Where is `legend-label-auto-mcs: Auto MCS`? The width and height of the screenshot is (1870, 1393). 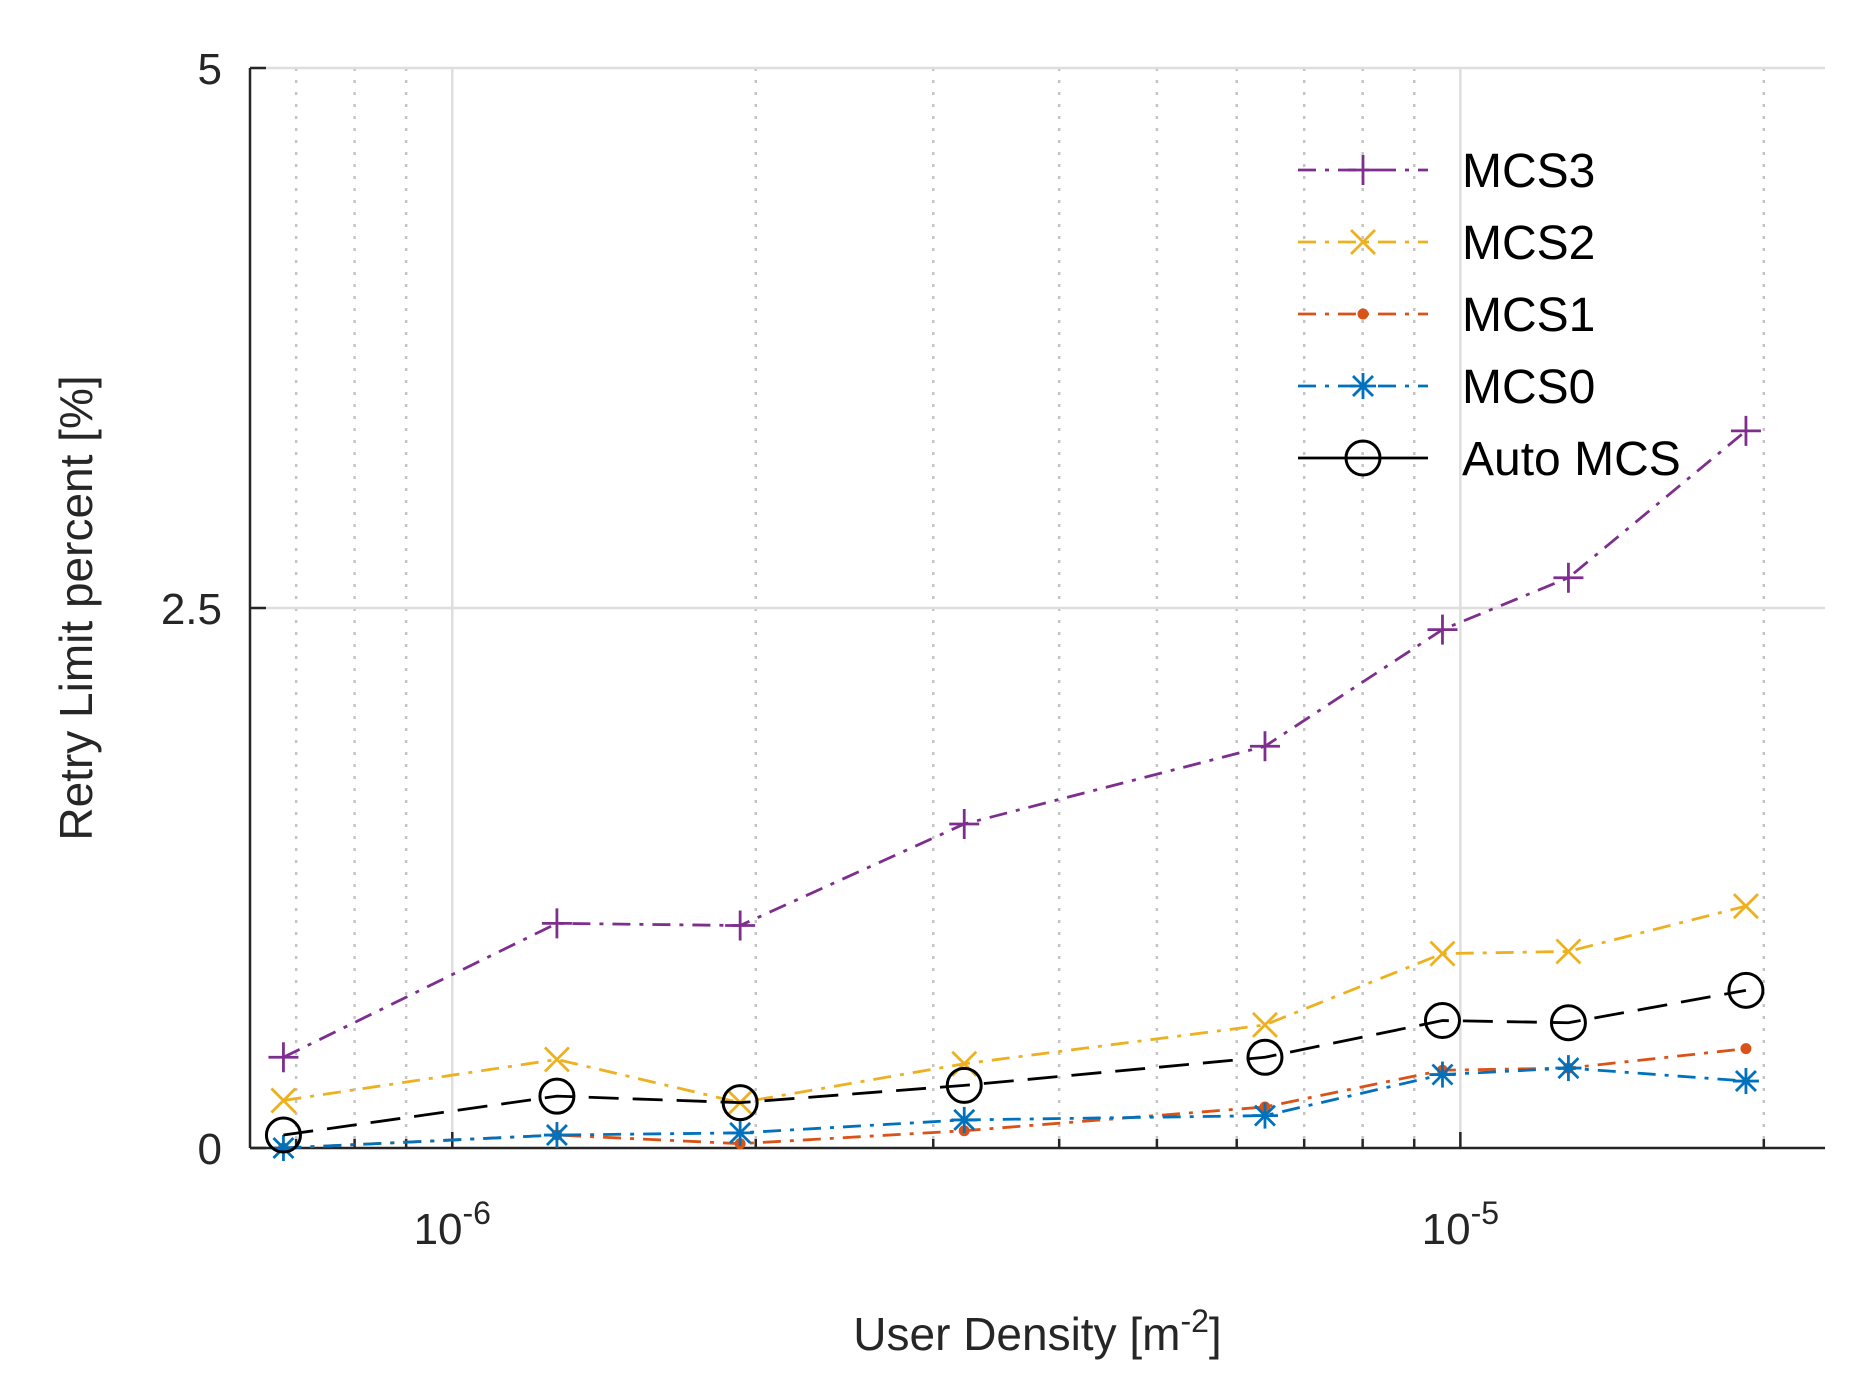
legend-label-auto-mcs: Auto MCS is located at coordinates (1571, 459).